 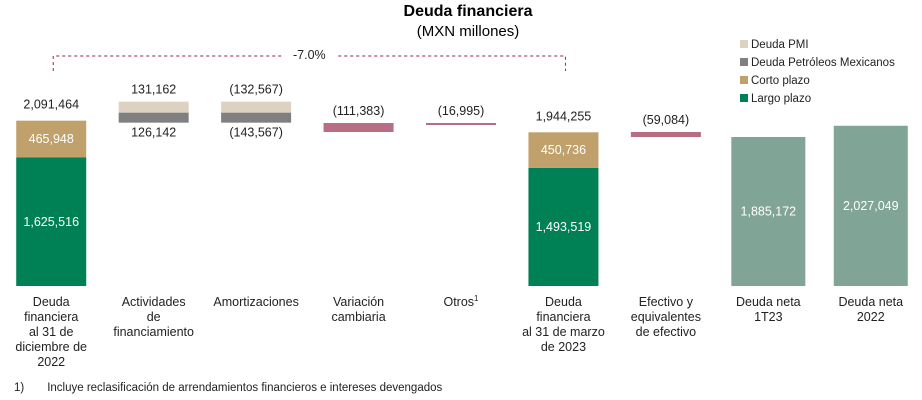 I want to click on data-label-largo-plazo: 1,625,516, so click(x=51, y=222).